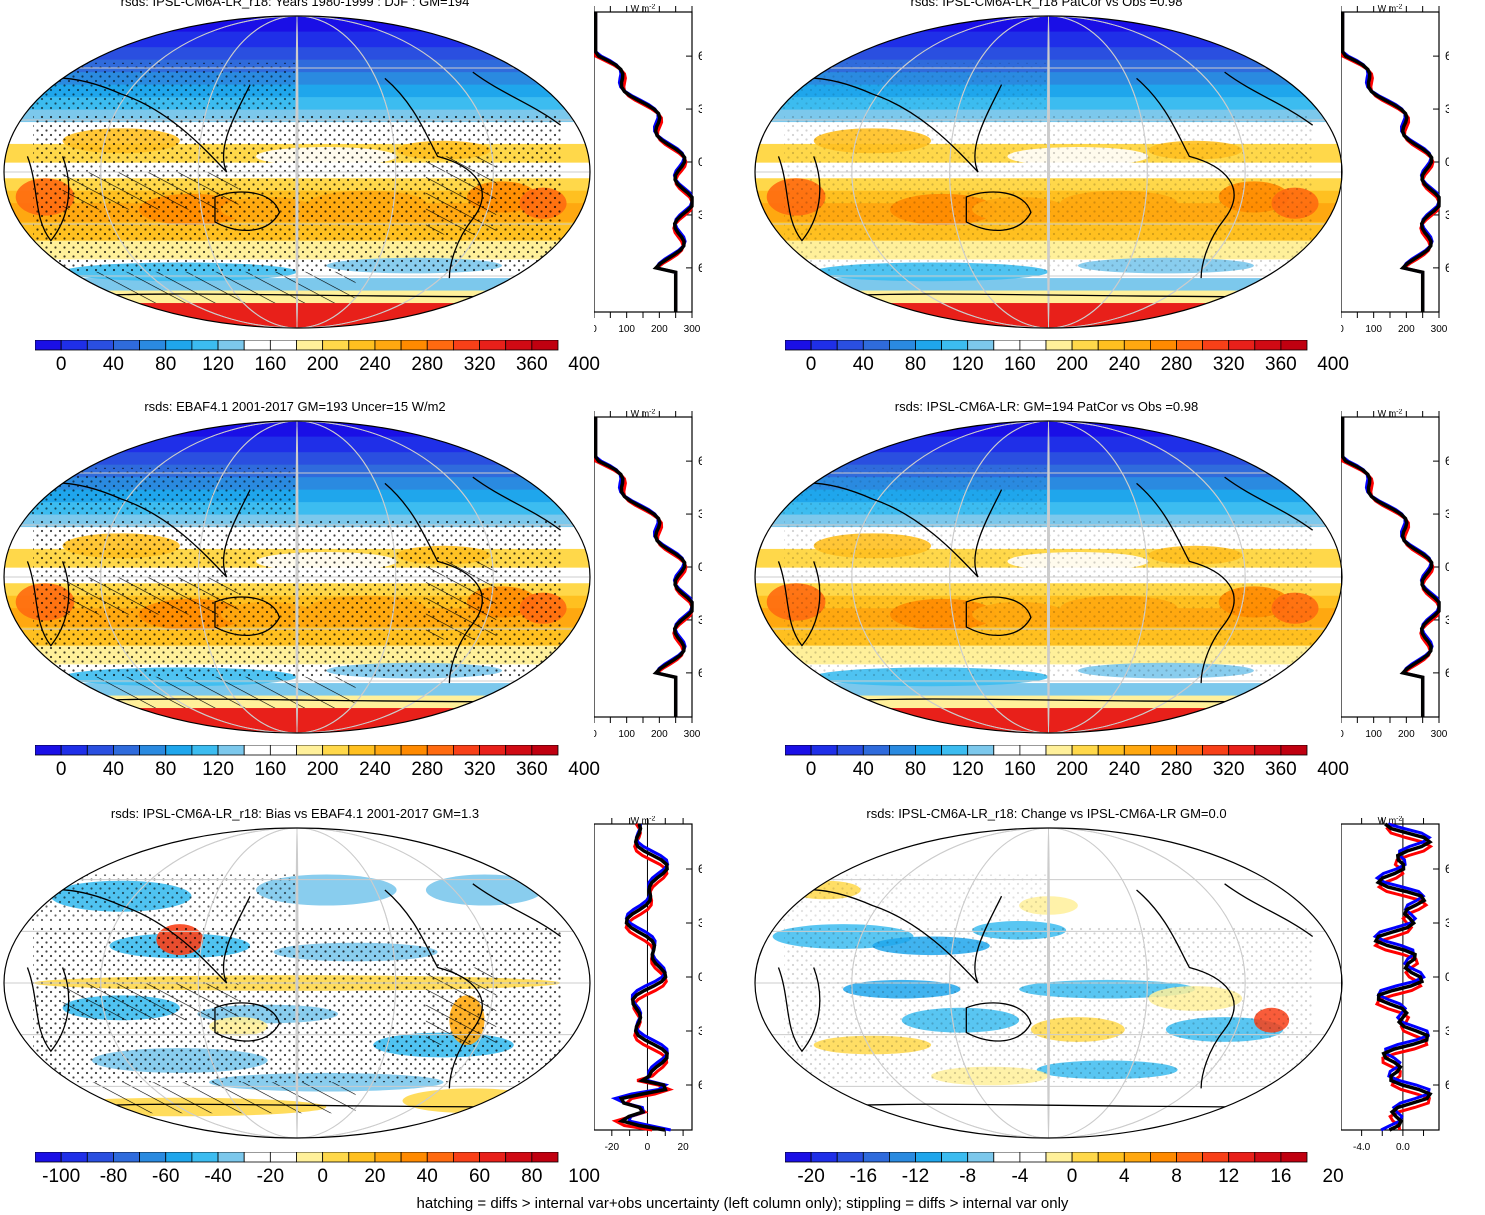  What do you see at coordinates (166, 1176) in the screenshot?
I see `colorbar-tick-label: -60` at bounding box center [166, 1176].